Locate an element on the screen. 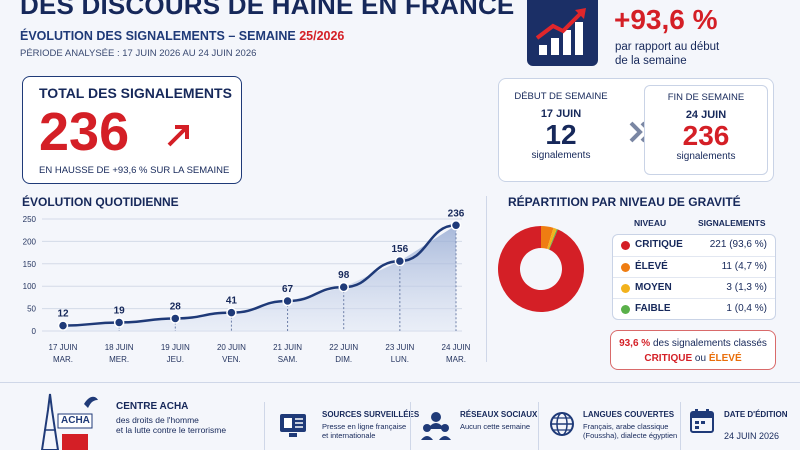 Image resolution: width=800 pixels, height=450 pixels. section-divider is located at coordinates (486, 279).